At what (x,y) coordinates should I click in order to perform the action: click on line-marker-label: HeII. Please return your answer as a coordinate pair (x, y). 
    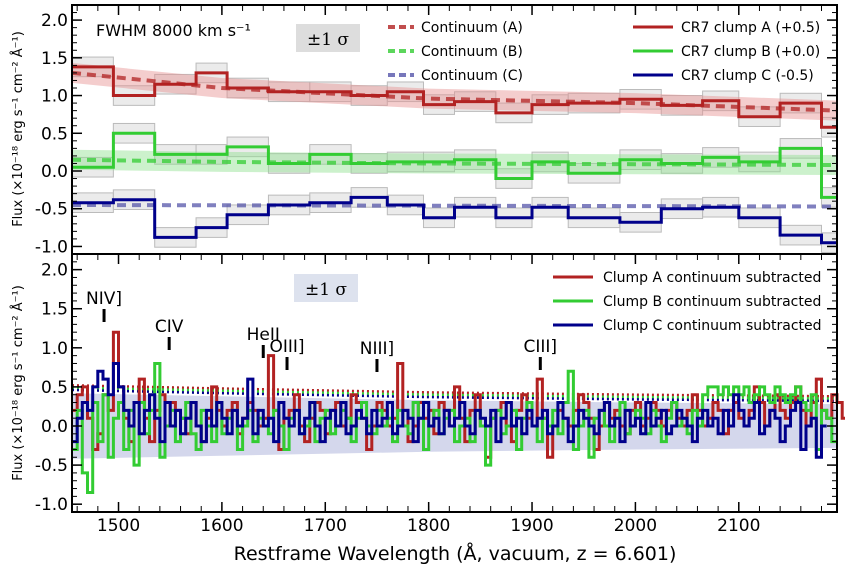
    Looking at the image, I should click on (263, 335).